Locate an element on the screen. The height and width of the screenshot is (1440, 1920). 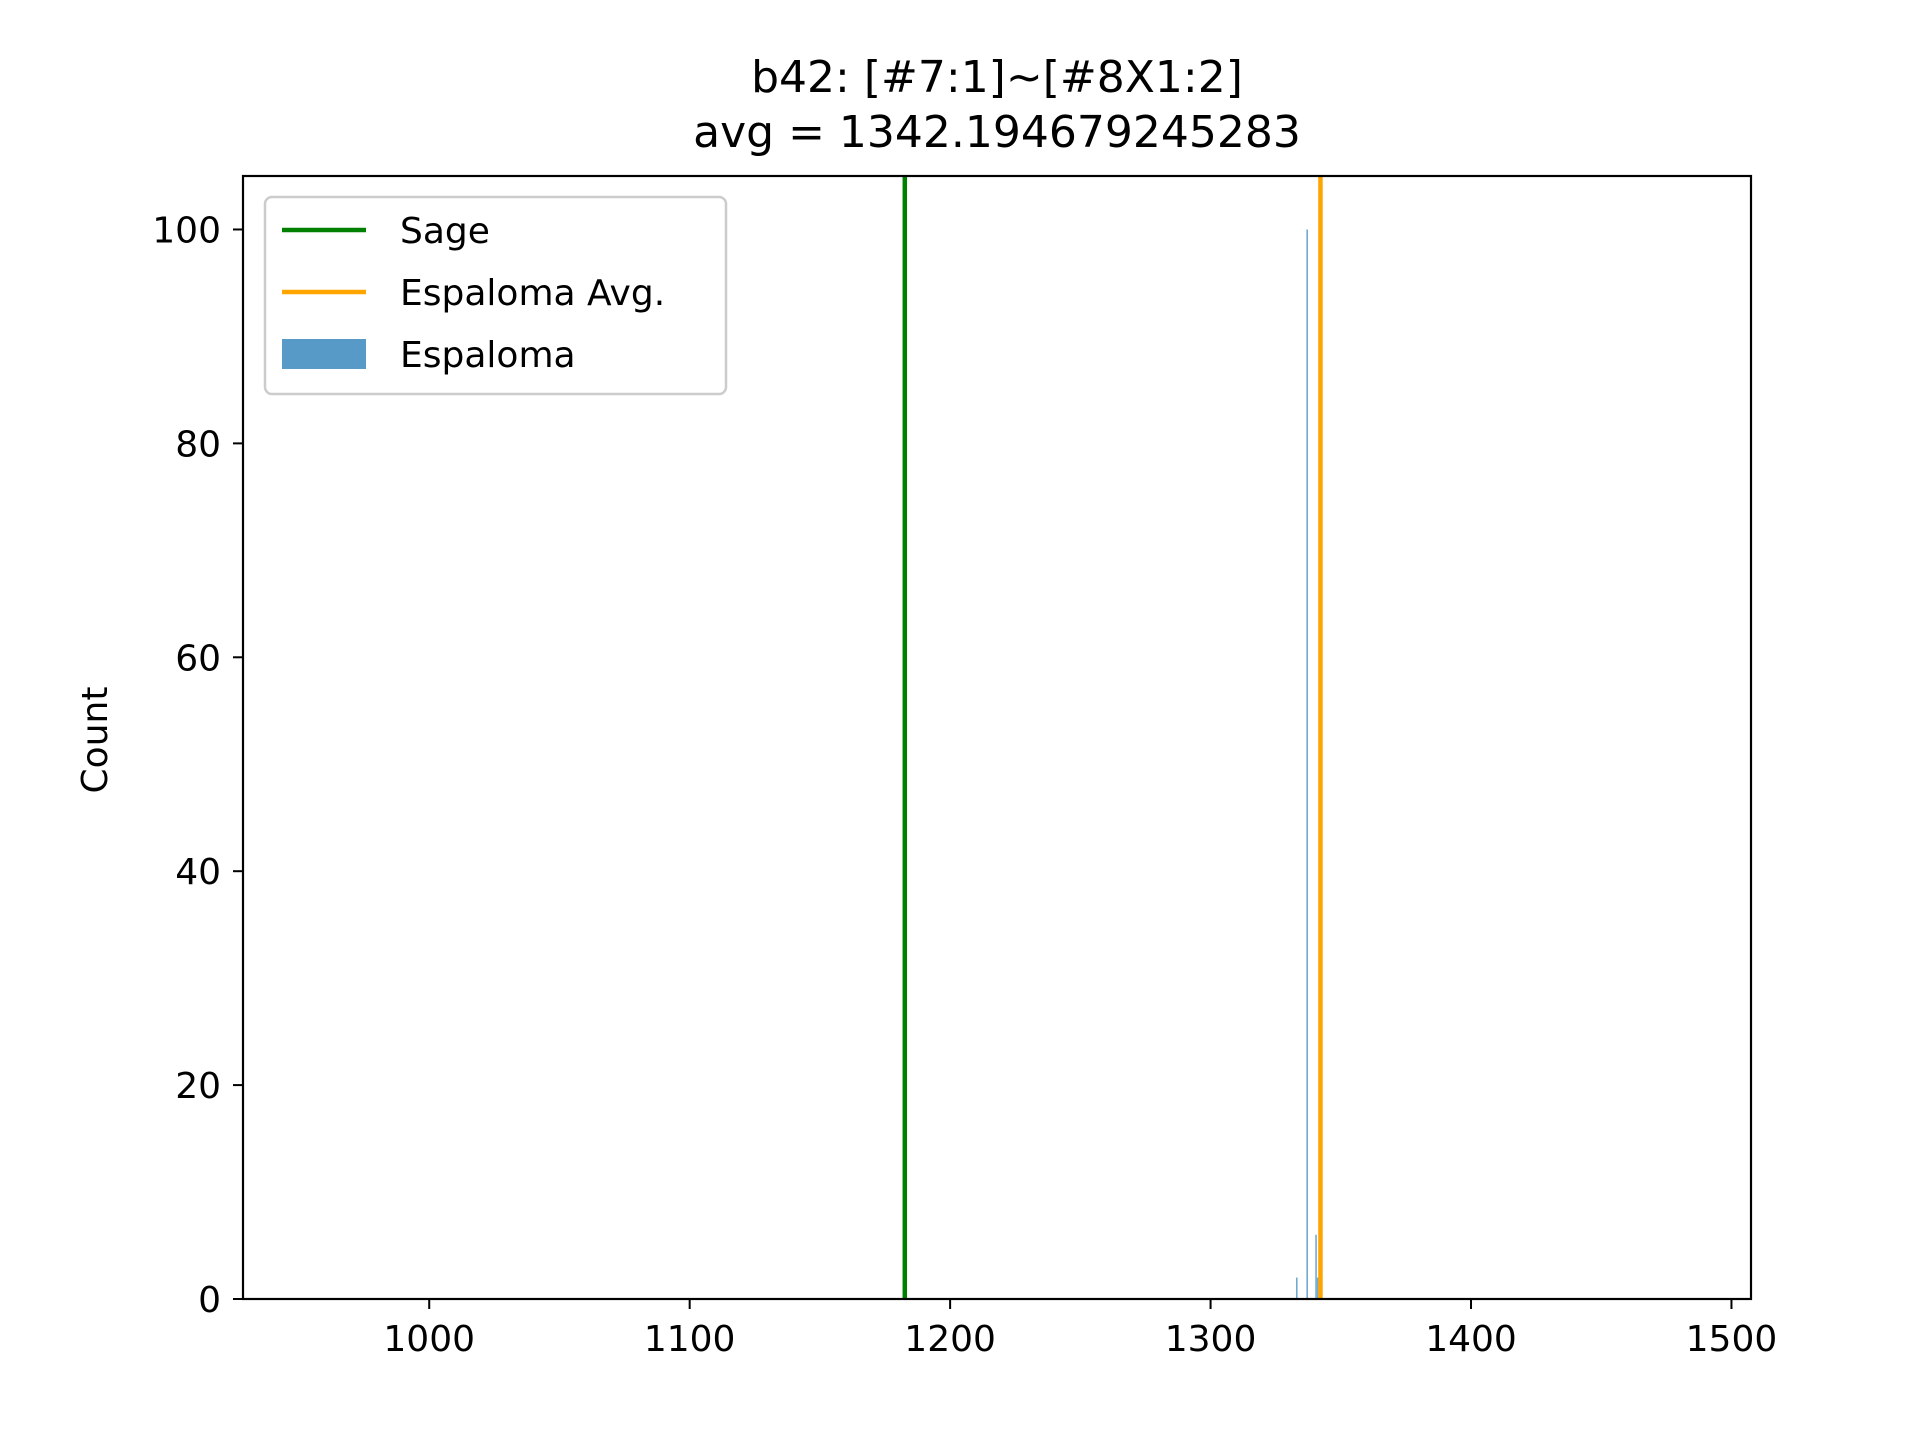
legend: Sage Espaloma Avg. Espaloma is located at coordinates (495, 295).